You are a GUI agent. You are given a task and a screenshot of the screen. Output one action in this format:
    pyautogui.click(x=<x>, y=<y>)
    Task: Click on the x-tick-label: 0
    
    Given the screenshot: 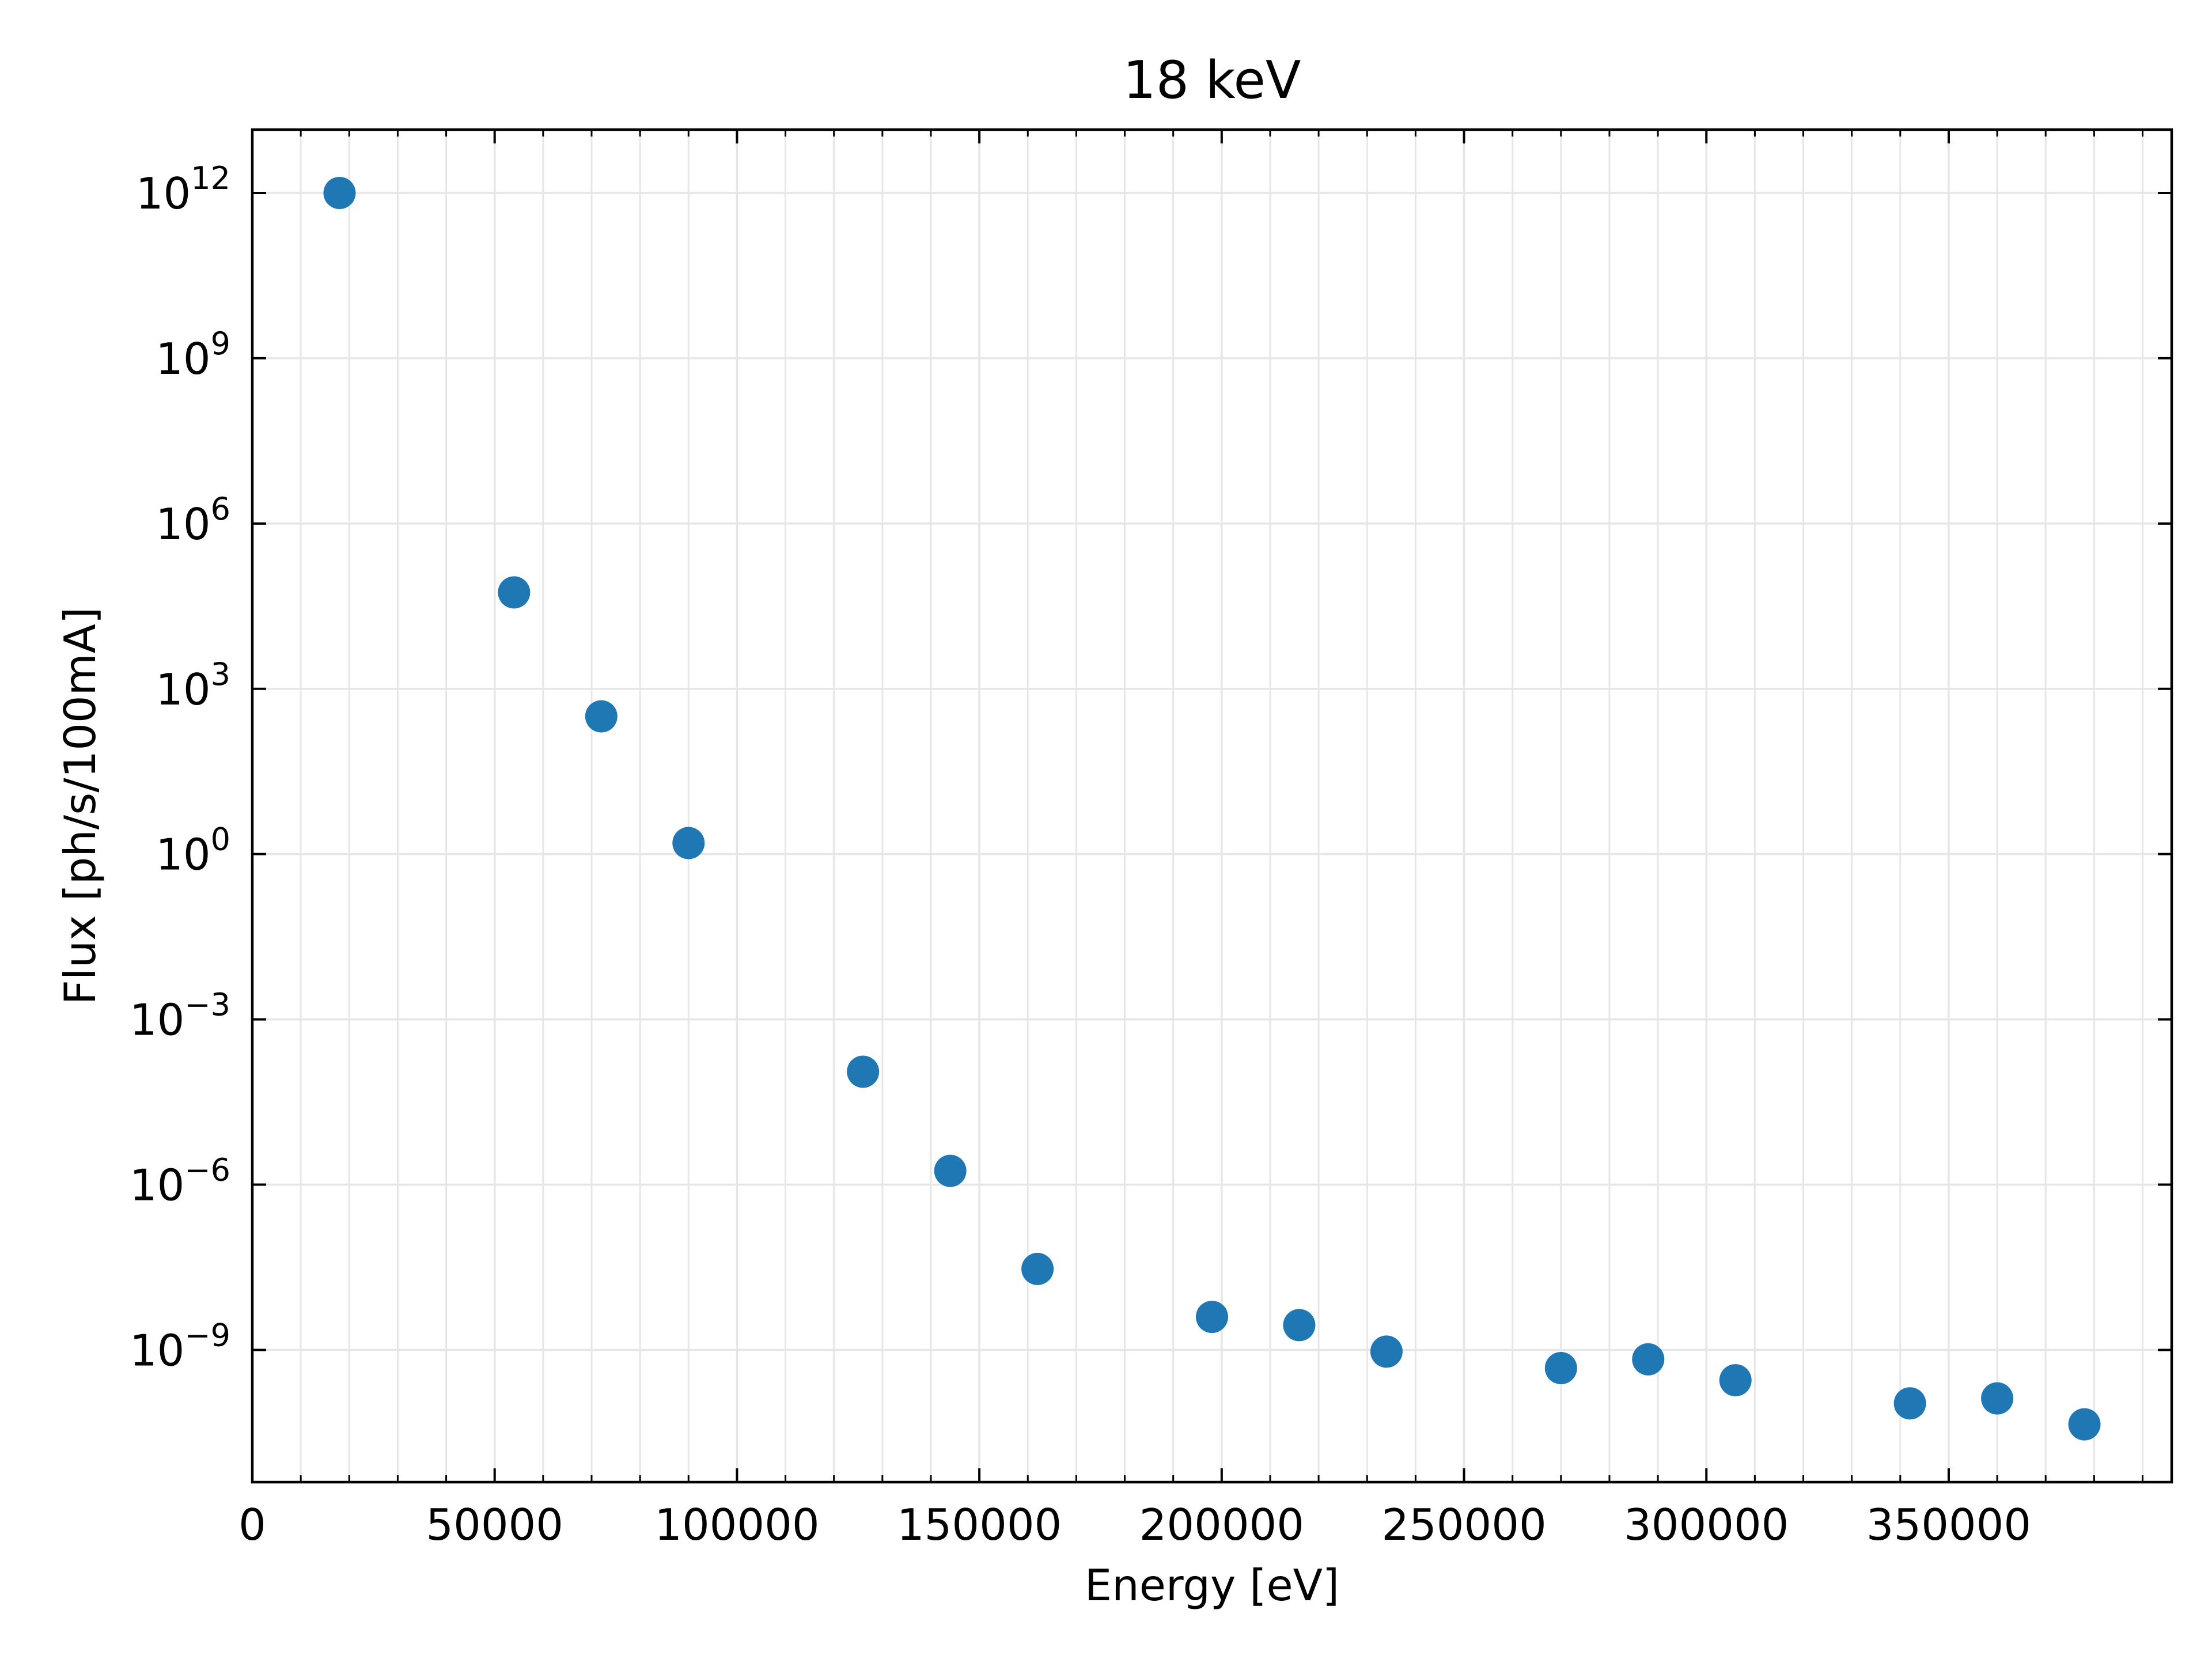 What is the action you would take?
    pyautogui.click(x=252, y=1524)
    